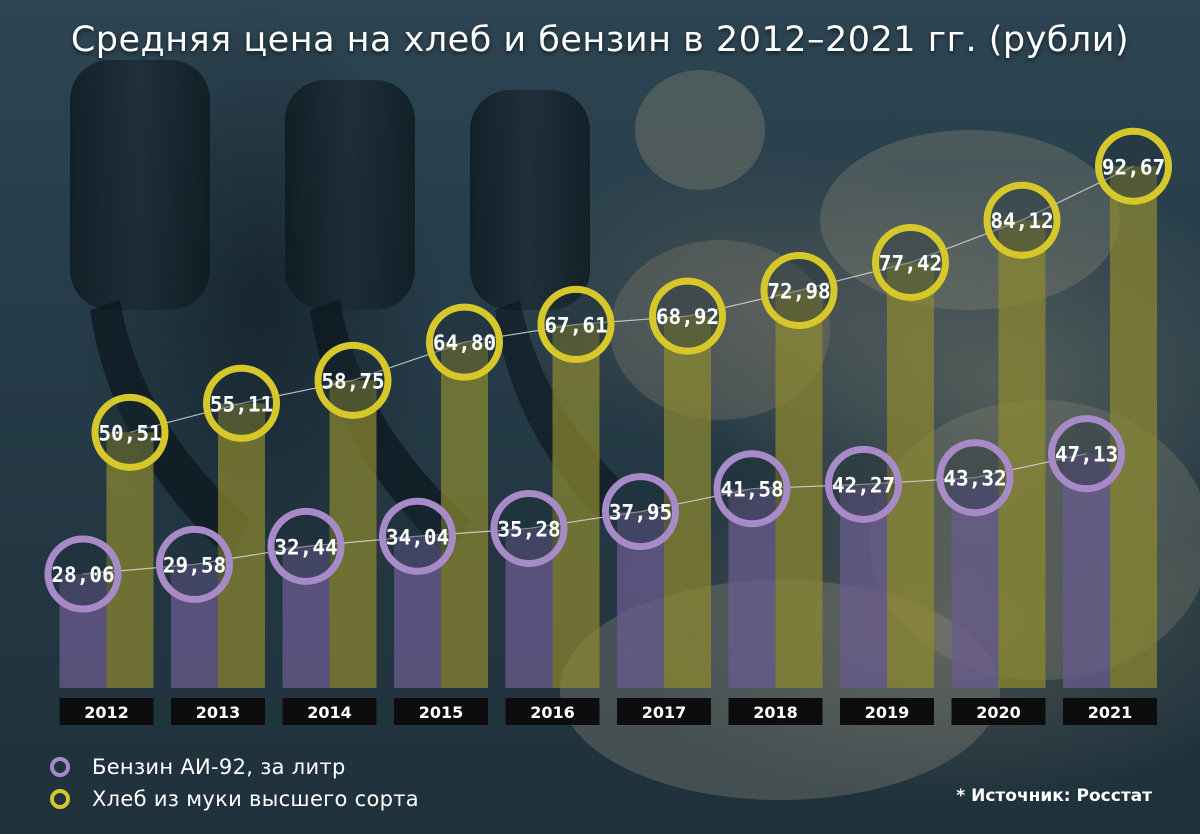  I want to click on fuel-series-line, so click(584, 514).